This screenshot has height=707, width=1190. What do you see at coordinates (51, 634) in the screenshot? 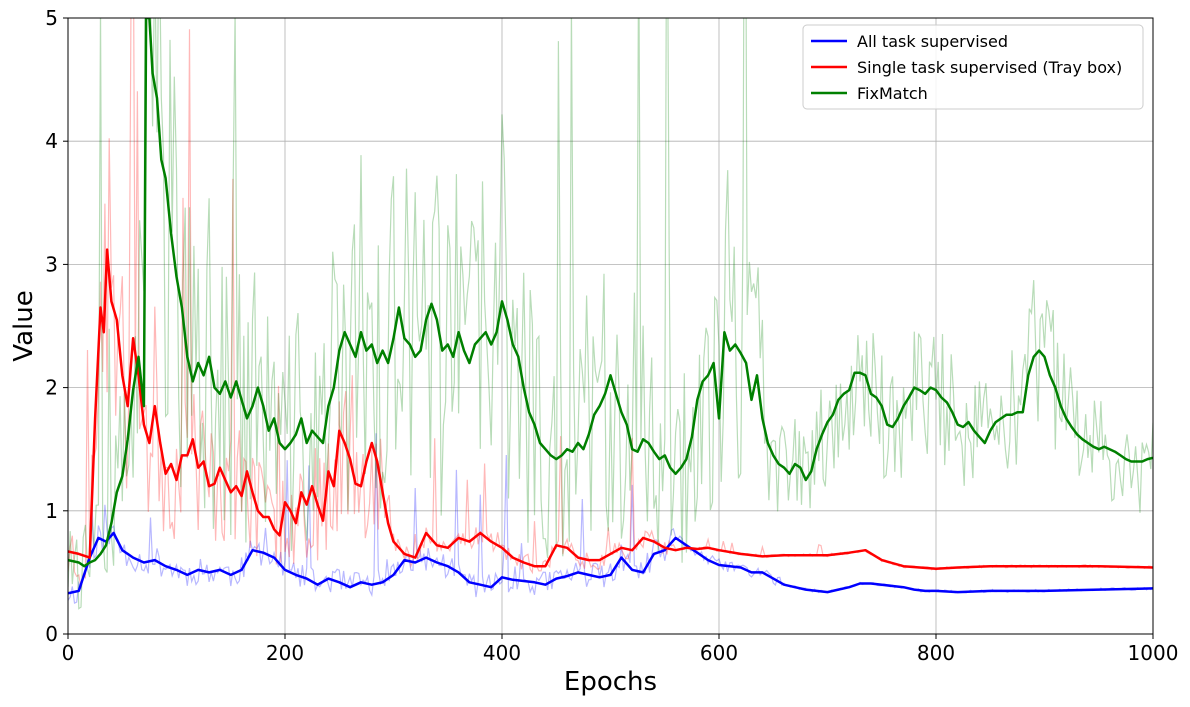
I see `y-tick-label: 0` at bounding box center [51, 634].